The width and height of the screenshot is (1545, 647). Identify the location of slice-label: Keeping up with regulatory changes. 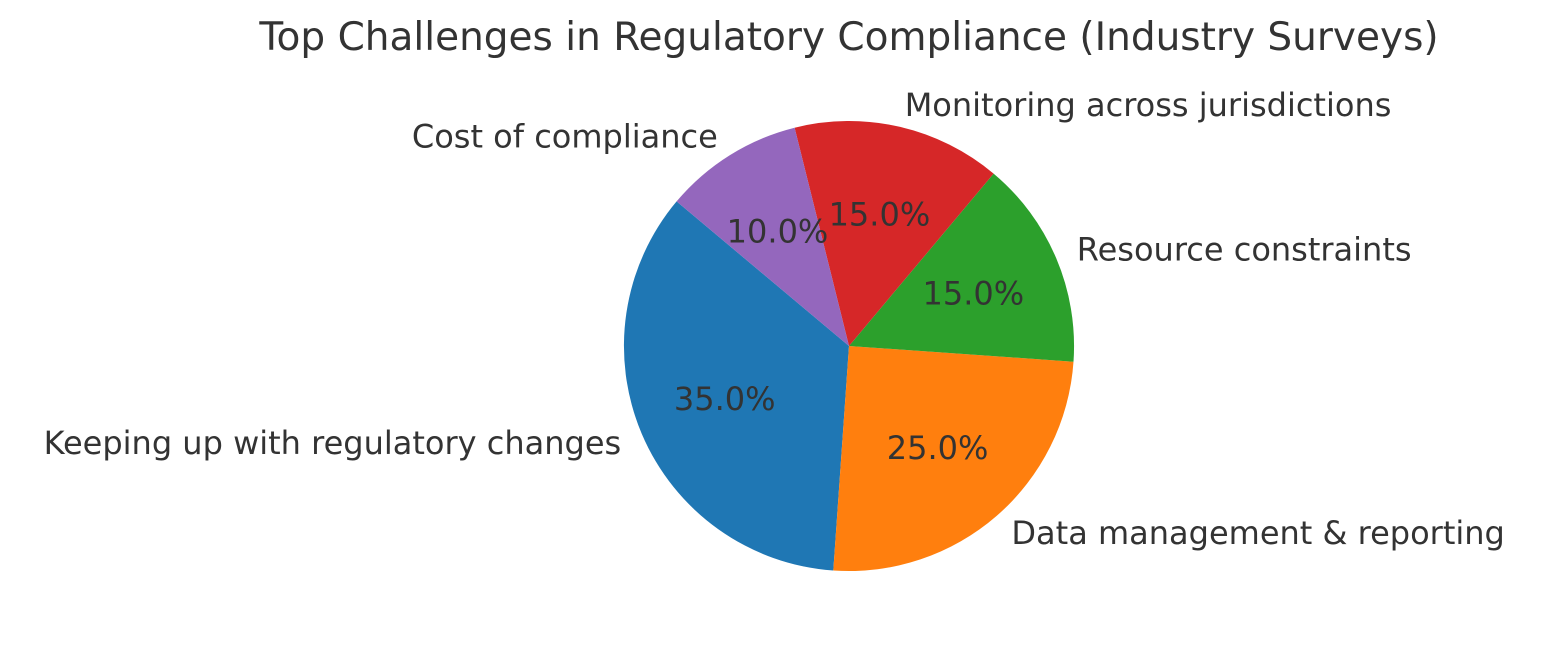
(333, 443).